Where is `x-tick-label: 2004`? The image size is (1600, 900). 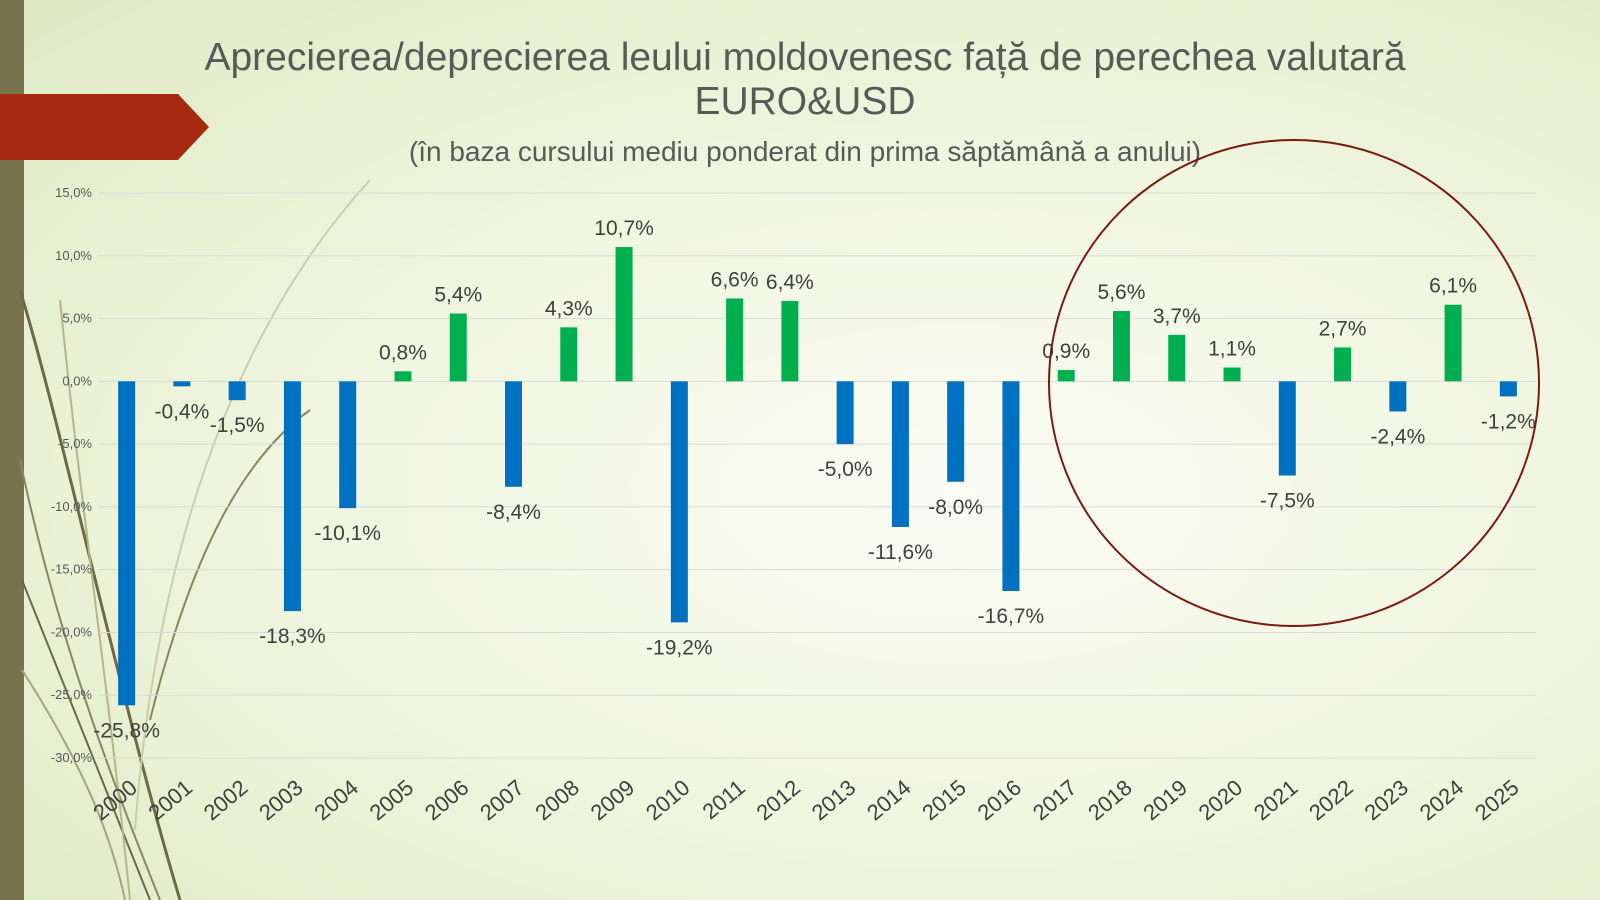
x-tick-label: 2004 is located at coordinates (336, 800).